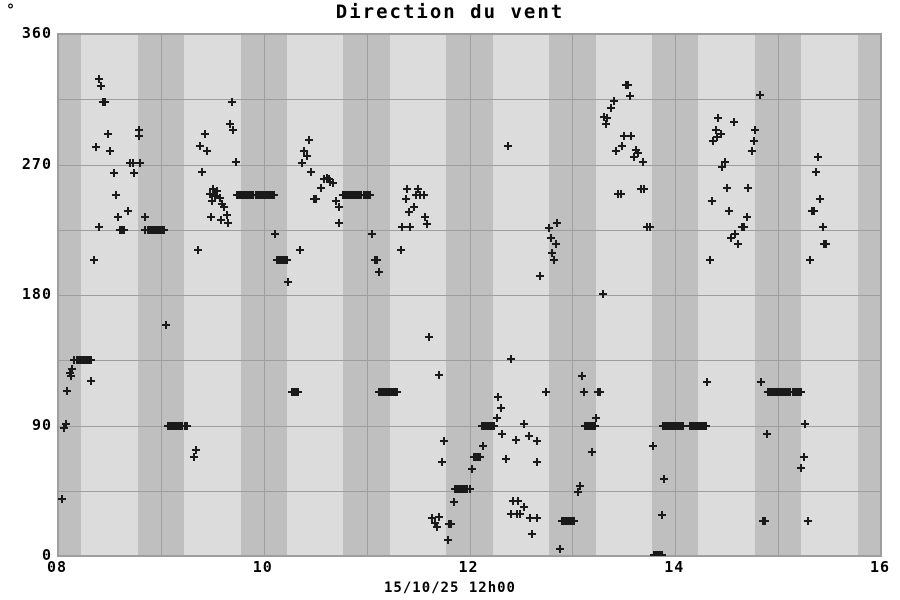 The image size is (900, 600). Describe the element at coordinates (11, 10) in the screenshot. I see `y-axis-unit-label: °` at that location.